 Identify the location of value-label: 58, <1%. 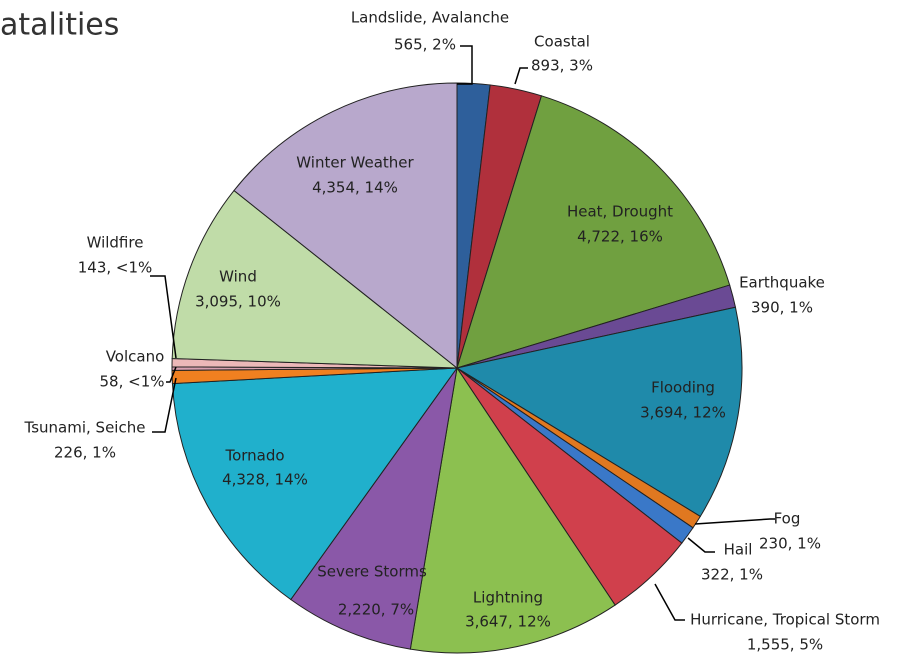
(132, 382).